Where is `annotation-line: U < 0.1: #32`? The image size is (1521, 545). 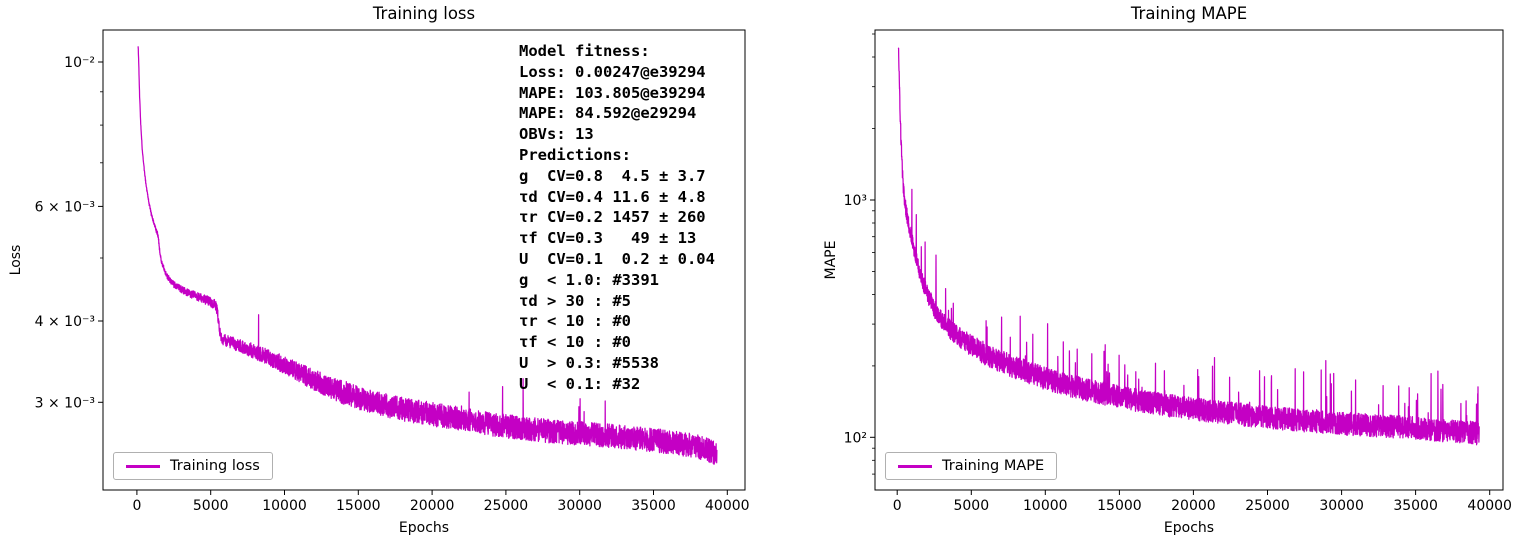
annotation-line: U < 0.1: #32 is located at coordinates (580, 383).